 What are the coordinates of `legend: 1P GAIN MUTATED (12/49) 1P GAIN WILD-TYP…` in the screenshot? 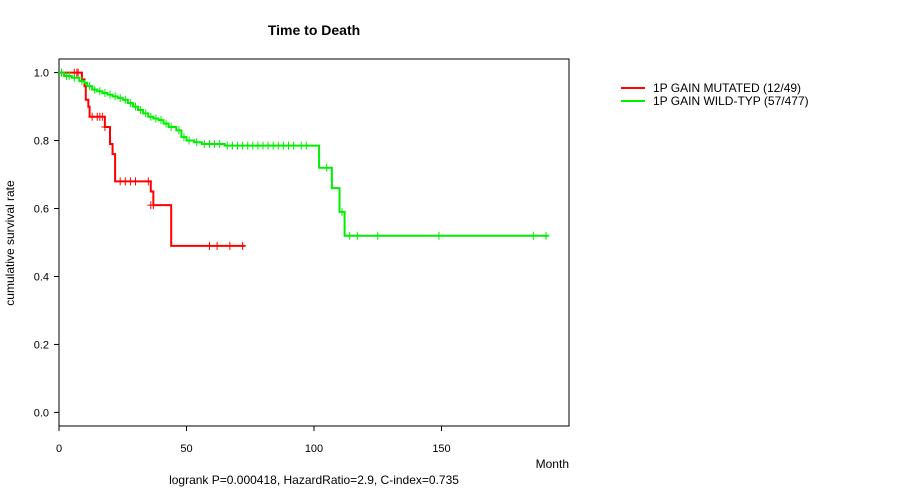 It's located at (715, 94).